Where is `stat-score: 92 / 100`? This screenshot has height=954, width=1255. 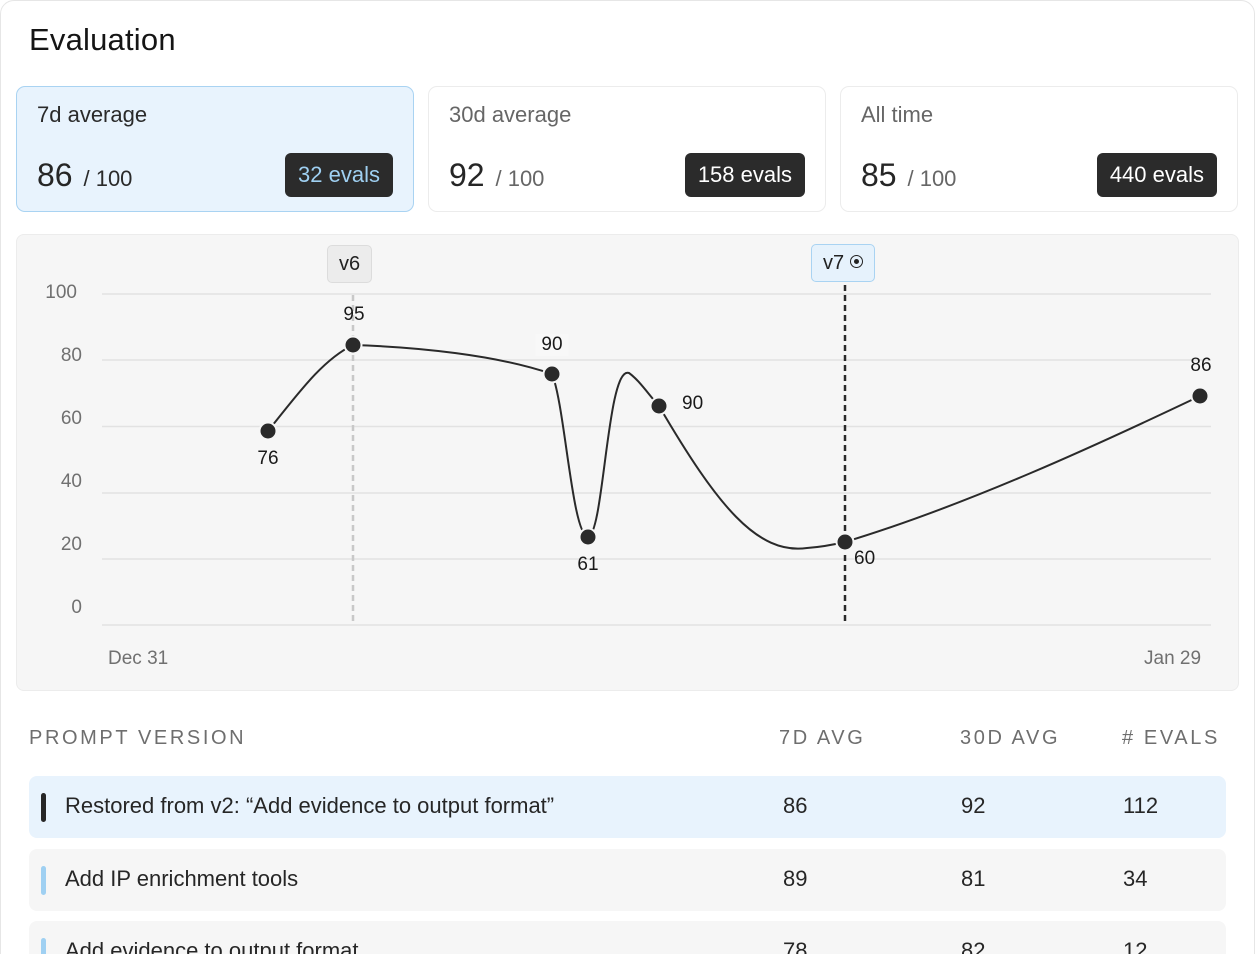 stat-score: 92 / 100 is located at coordinates (496, 175).